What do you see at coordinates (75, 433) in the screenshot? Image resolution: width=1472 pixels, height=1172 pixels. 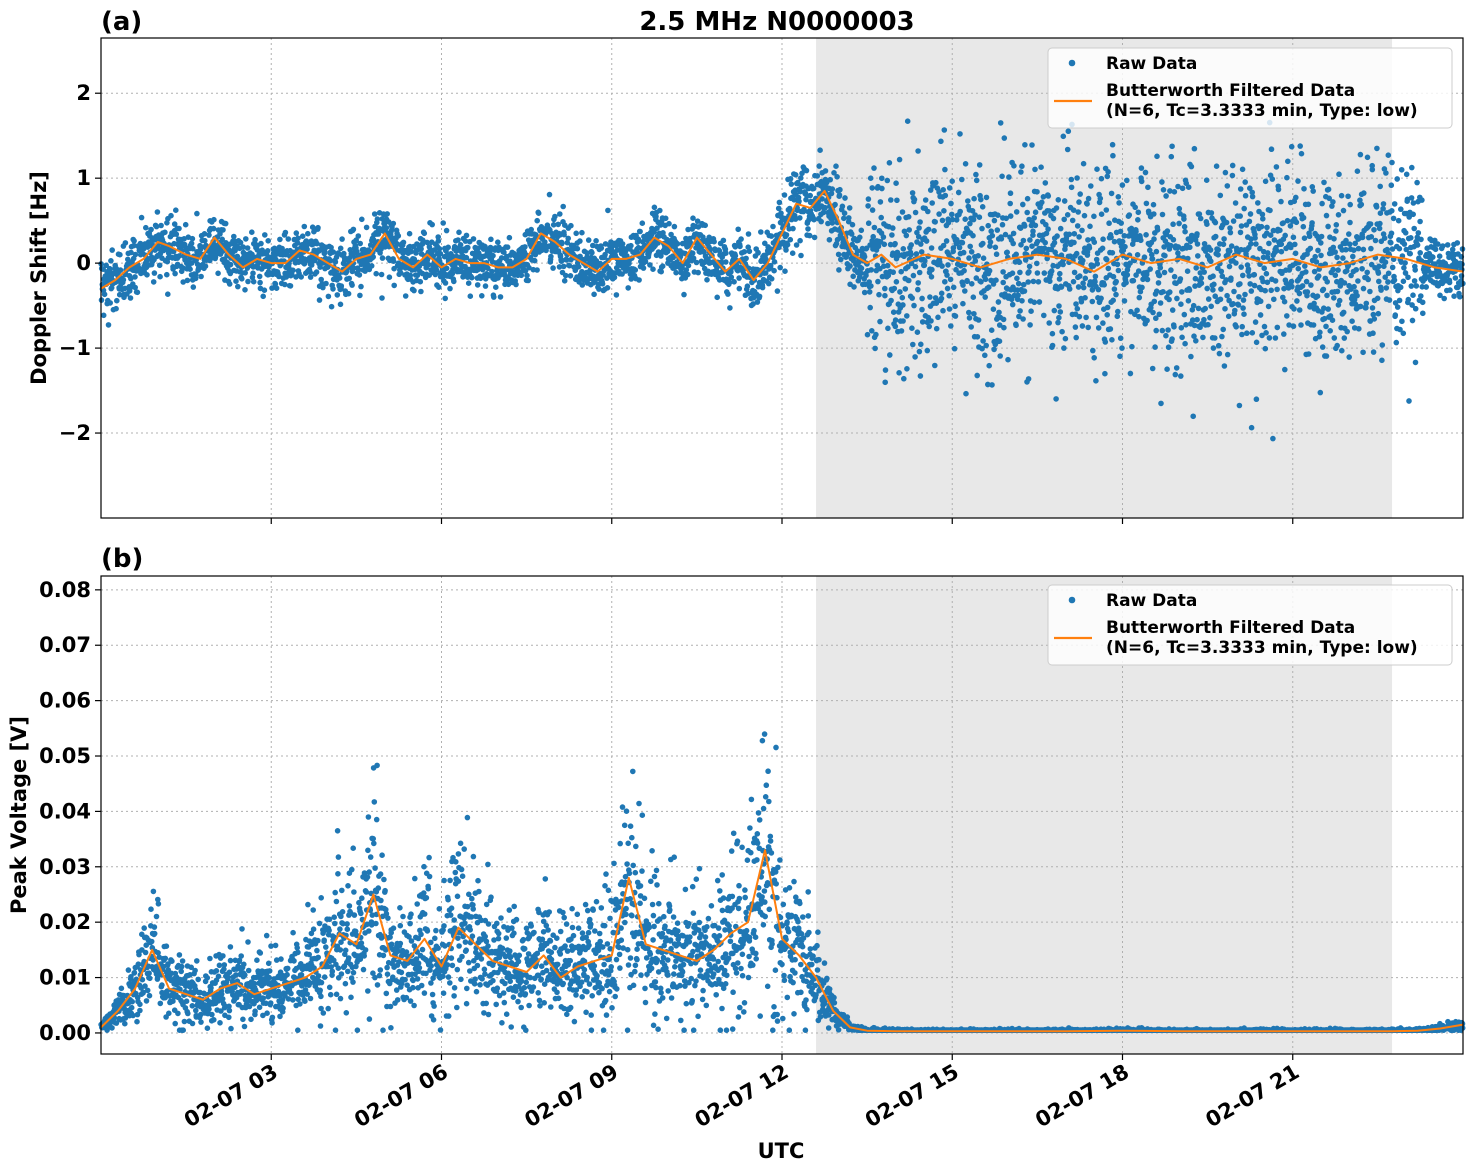 I see `y-tick-label: −2` at bounding box center [75, 433].